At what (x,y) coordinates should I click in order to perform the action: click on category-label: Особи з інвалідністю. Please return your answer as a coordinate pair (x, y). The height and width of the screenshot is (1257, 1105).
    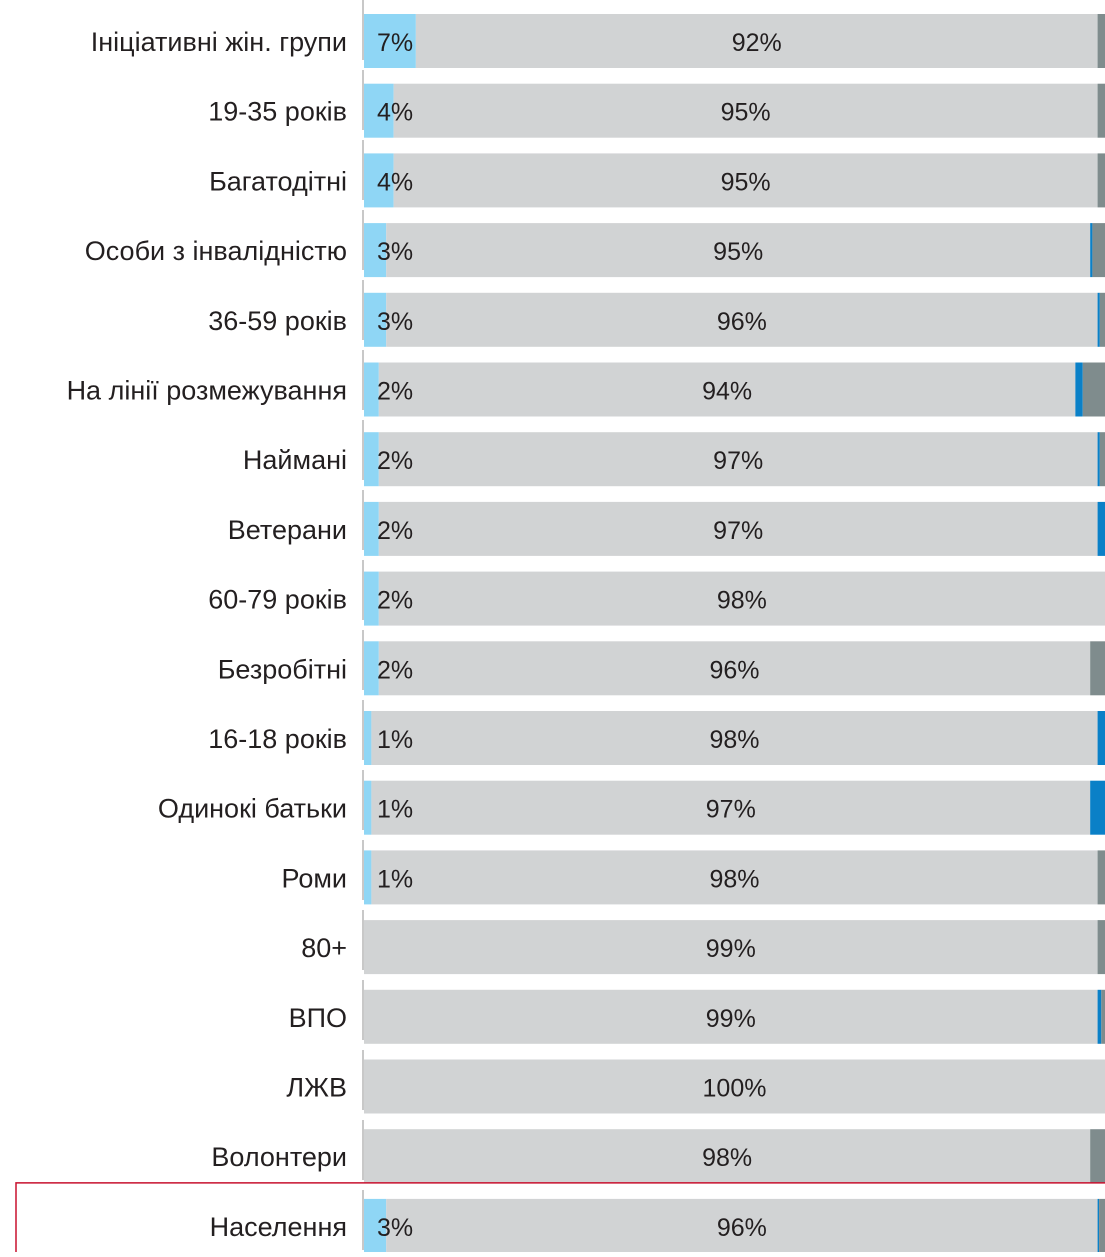
    Looking at the image, I should click on (216, 251).